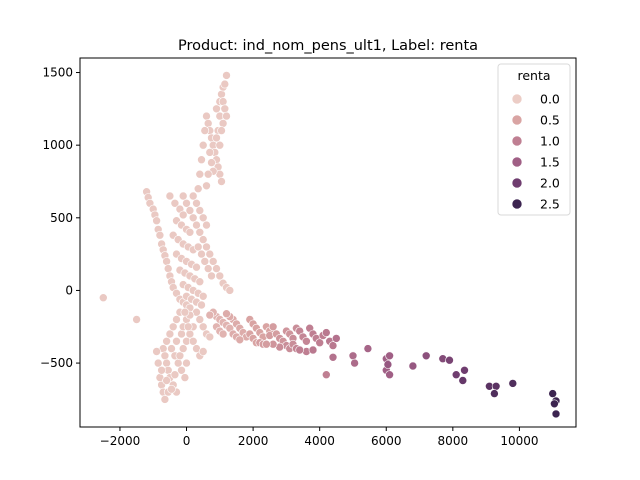 Image resolution: width=640 pixels, height=480 pixels. I want to click on x-tick-label: 2000, so click(253, 441).